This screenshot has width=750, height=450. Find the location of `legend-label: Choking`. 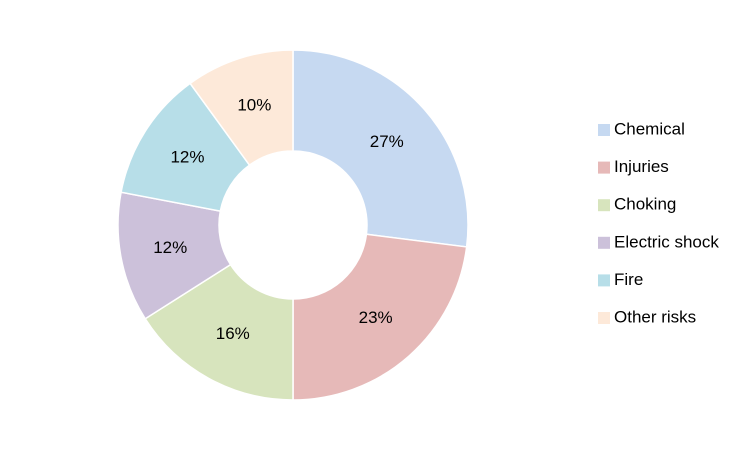

legend-label: Choking is located at coordinates (645, 204).